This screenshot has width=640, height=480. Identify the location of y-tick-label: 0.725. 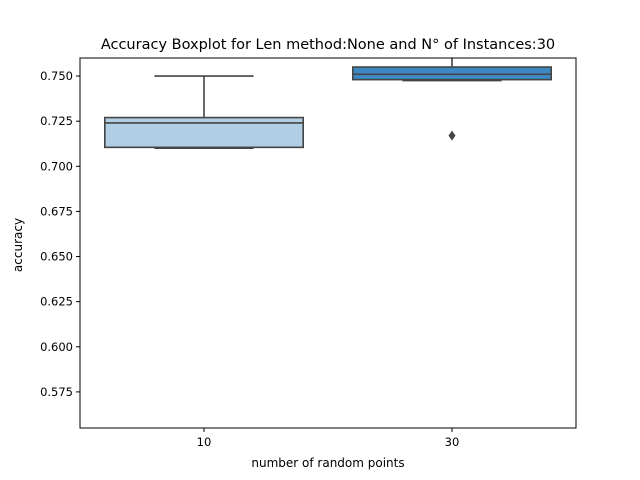
(56, 121).